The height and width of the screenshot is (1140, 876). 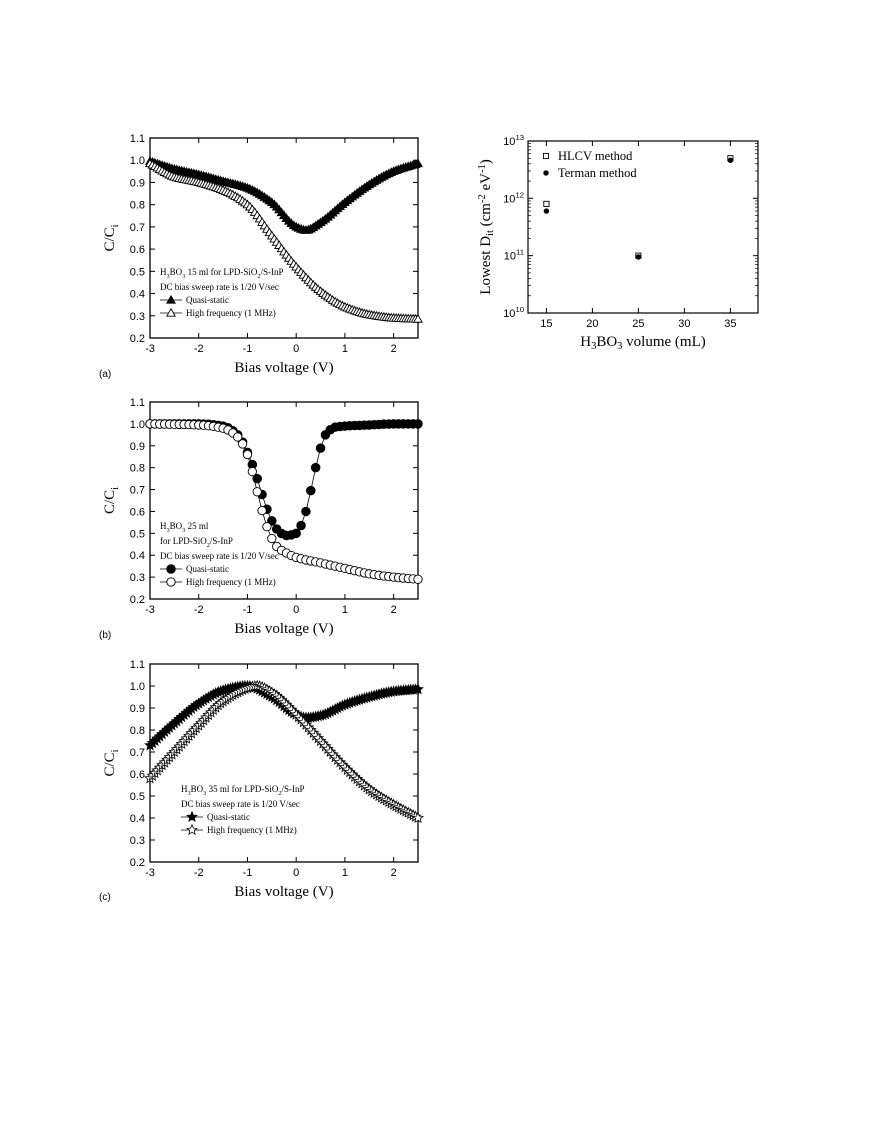 What do you see at coordinates (514, 255) in the screenshot?
I see `y-tick-label: 1011` at bounding box center [514, 255].